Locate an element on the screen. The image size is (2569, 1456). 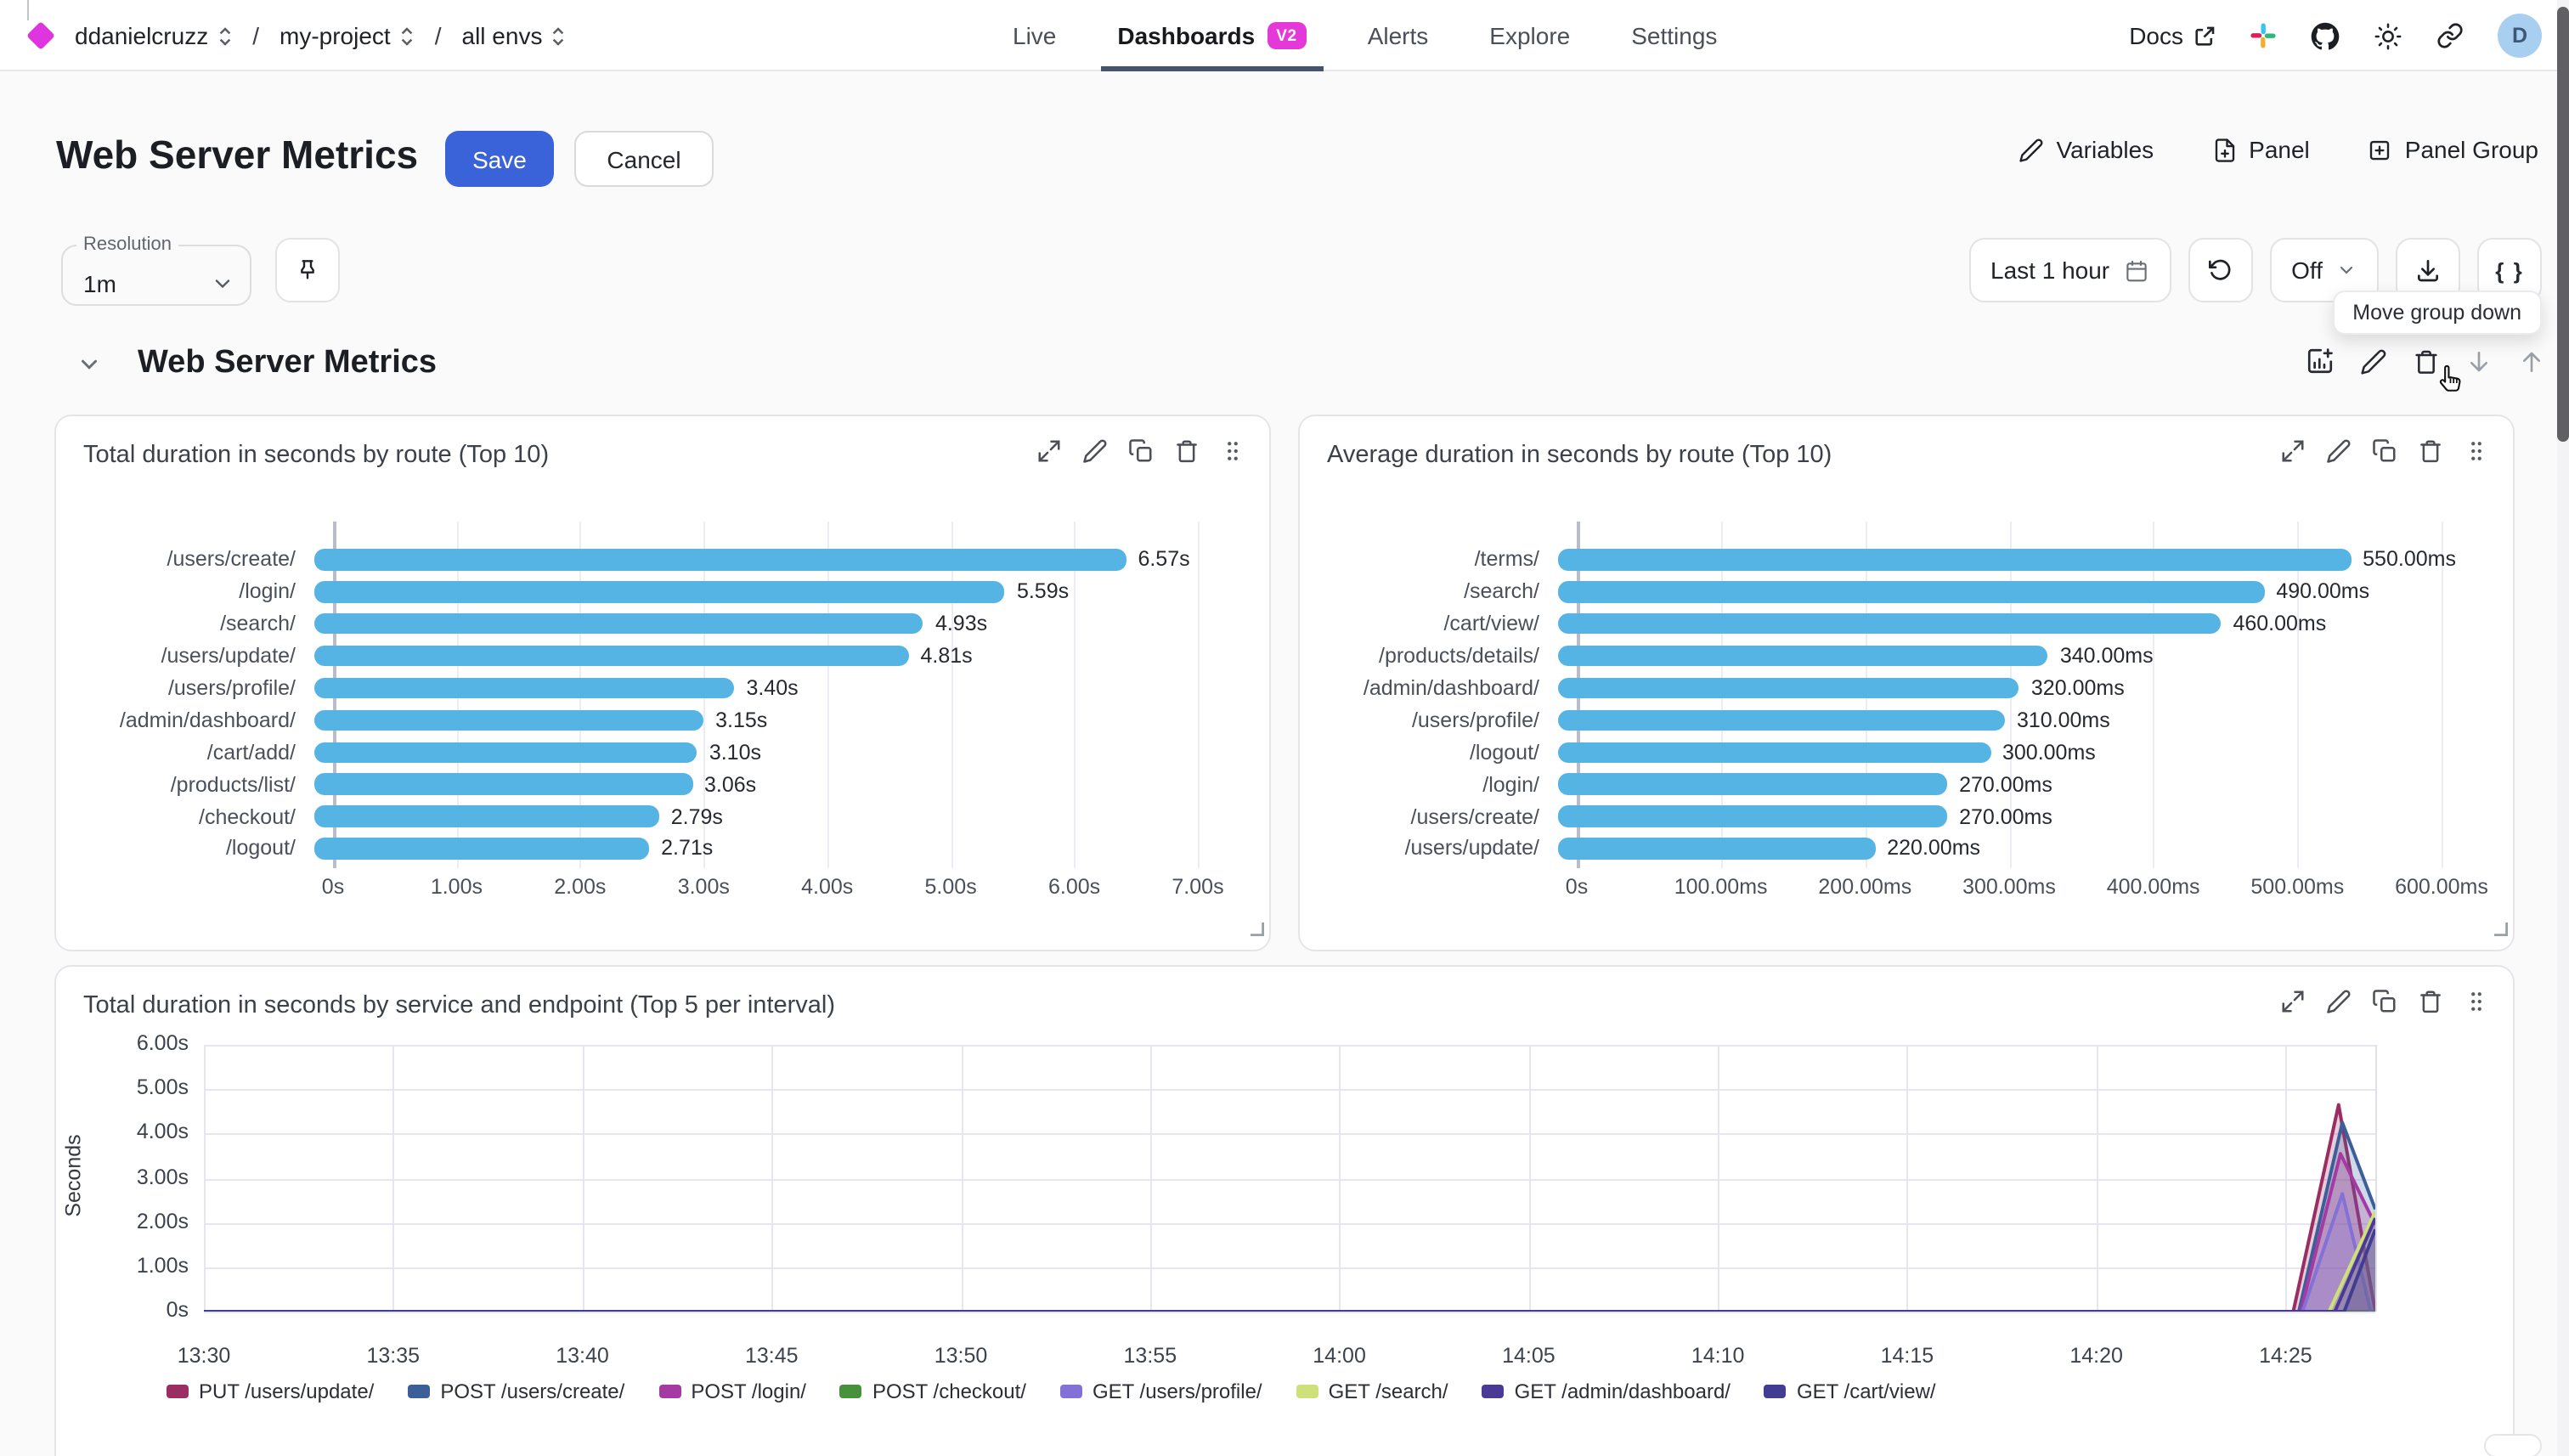
tab-explore-label: Explore is located at coordinates (1530, 35).